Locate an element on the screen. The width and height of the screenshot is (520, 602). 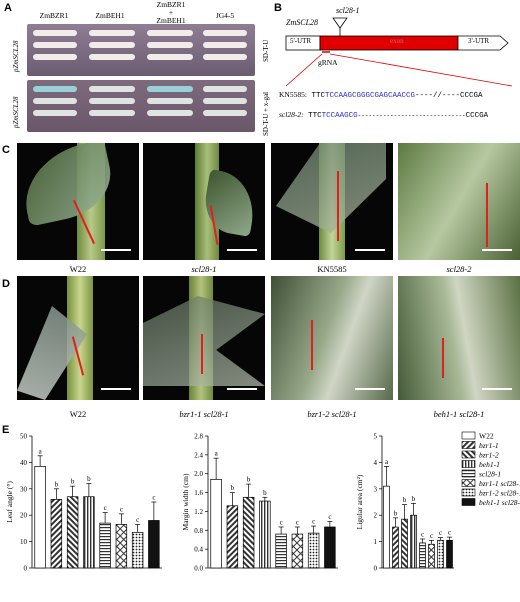
y-tick-label: 40 is located at coordinates (24, 463).